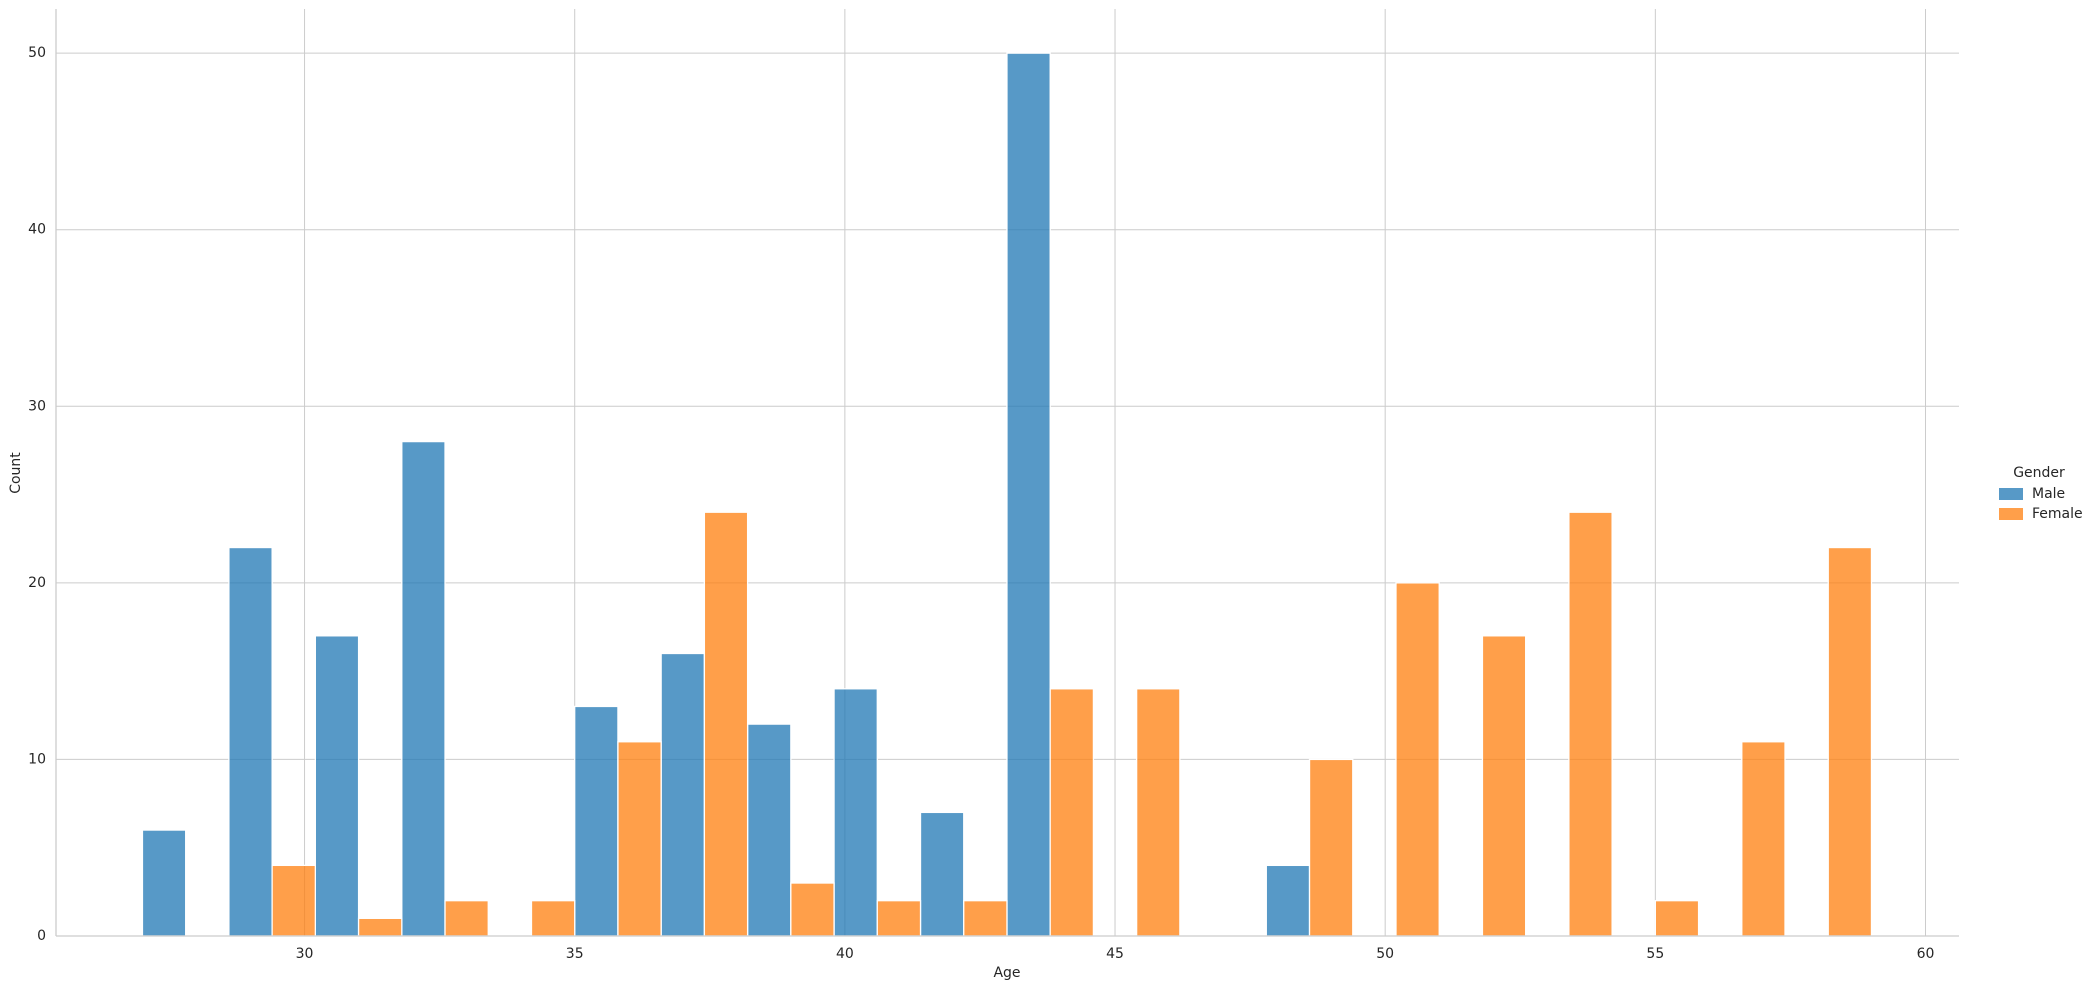 The width and height of the screenshot is (2094, 989). I want to click on y-tick-label: 10, so click(37, 759).